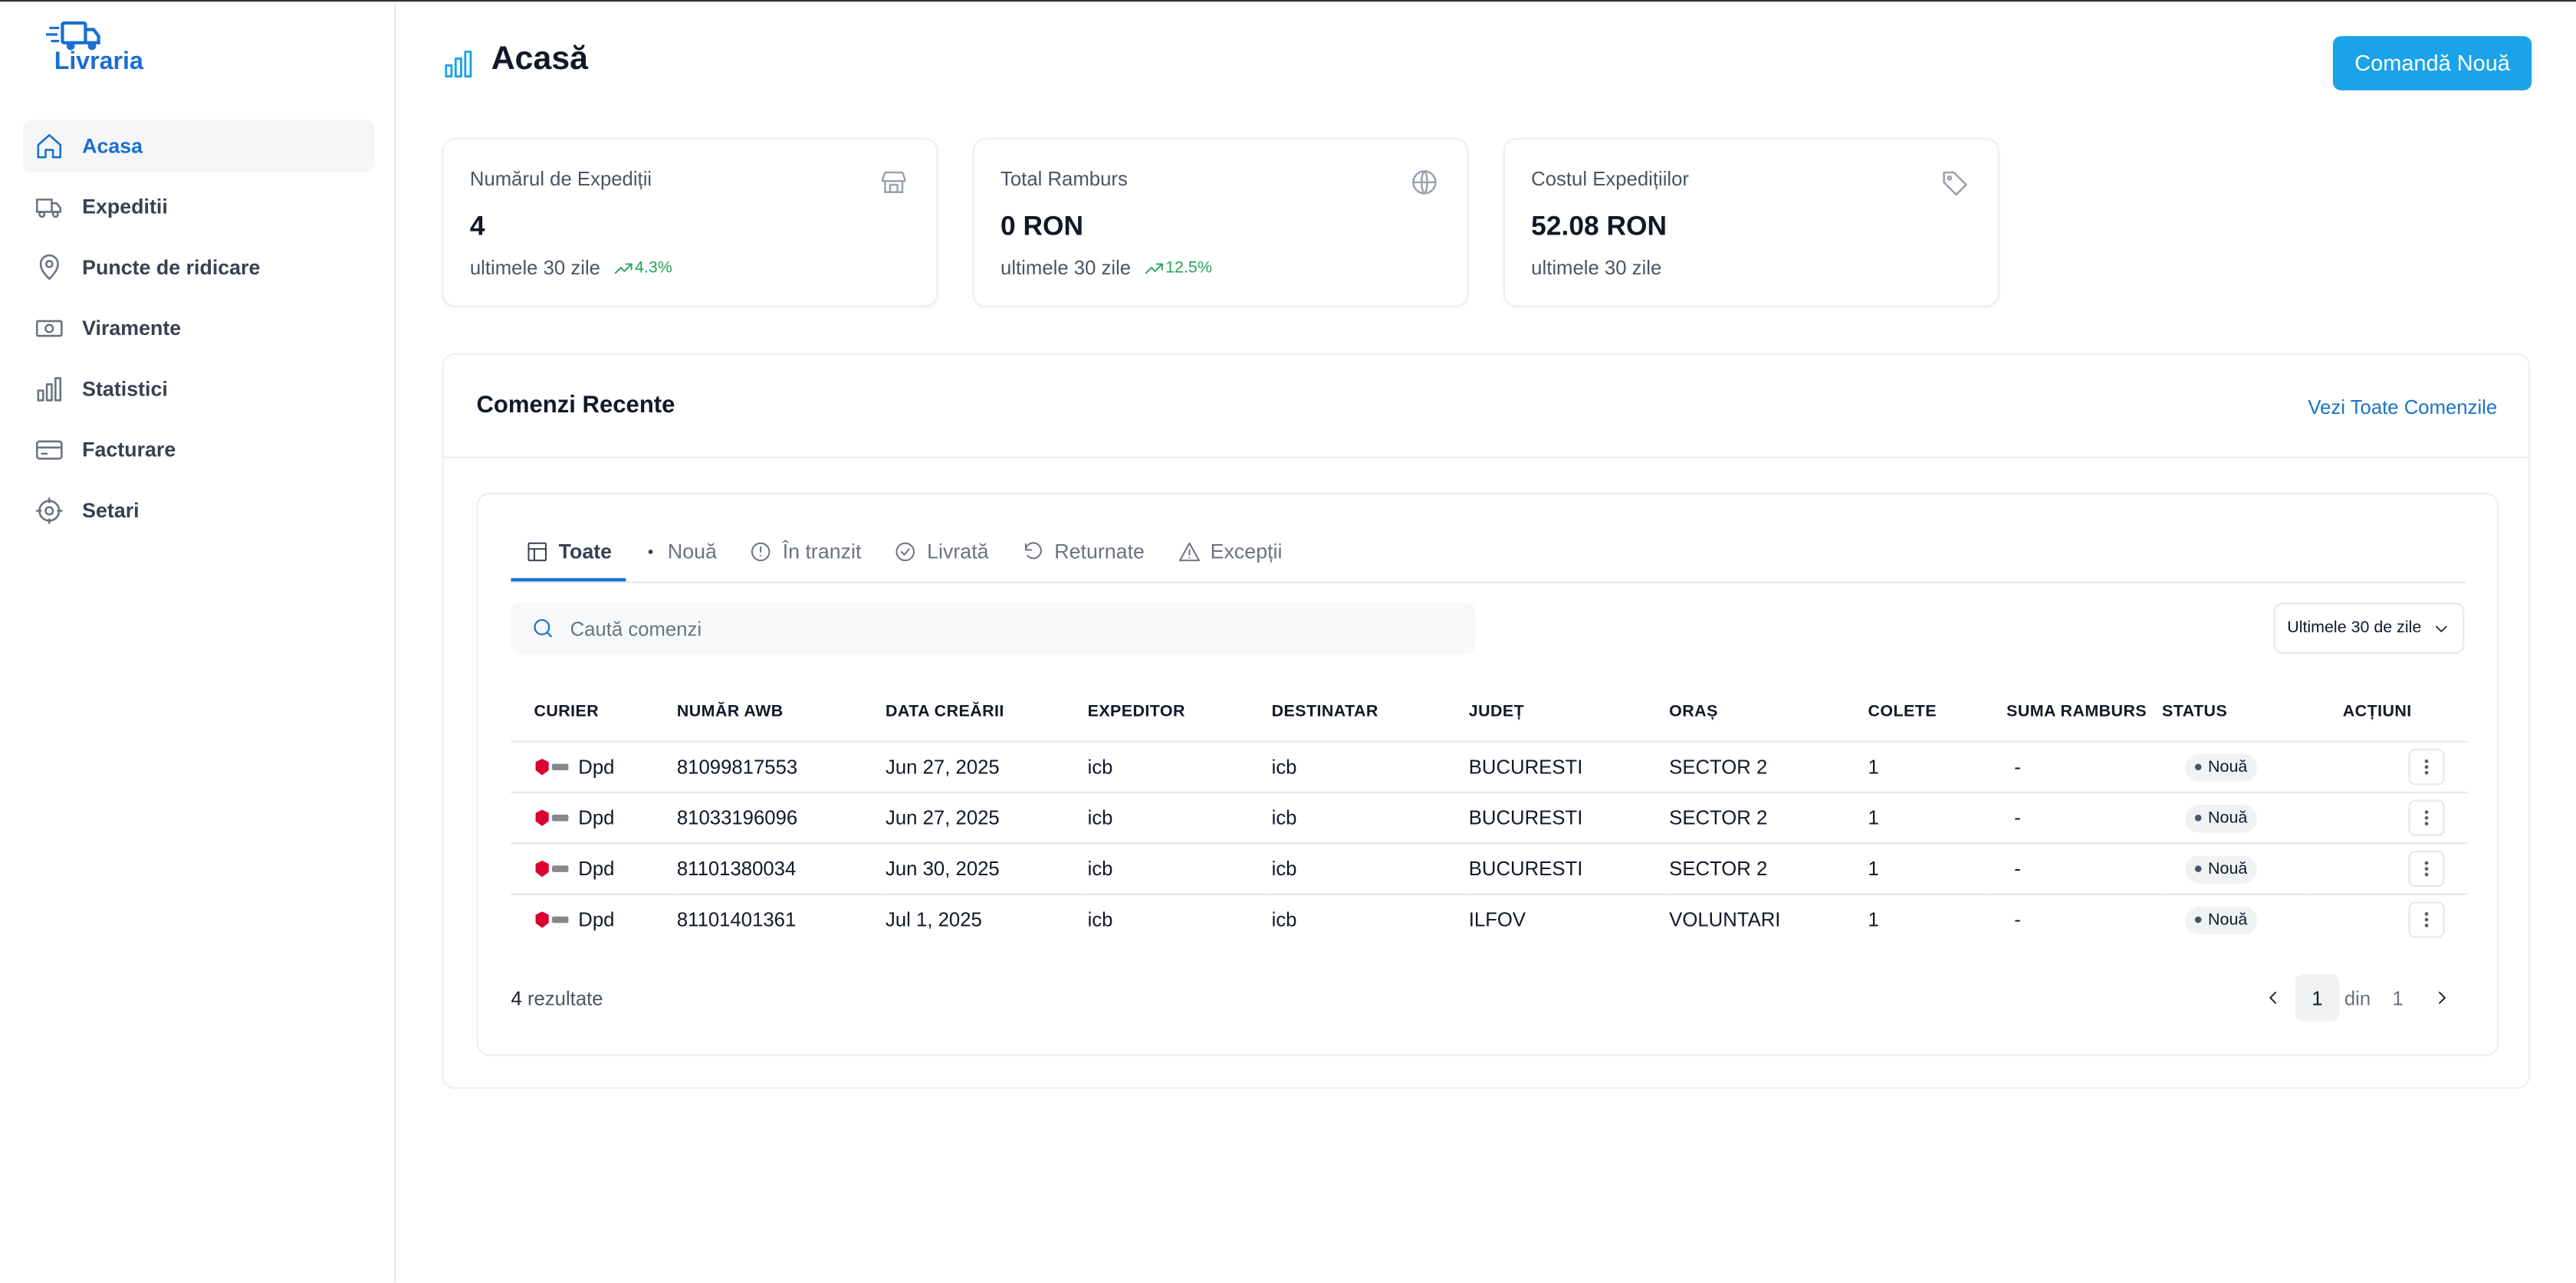 This screenshot has height=1283, width=2576. I want to click on nav-item: Puncte de ridicare, so click(199, 267).